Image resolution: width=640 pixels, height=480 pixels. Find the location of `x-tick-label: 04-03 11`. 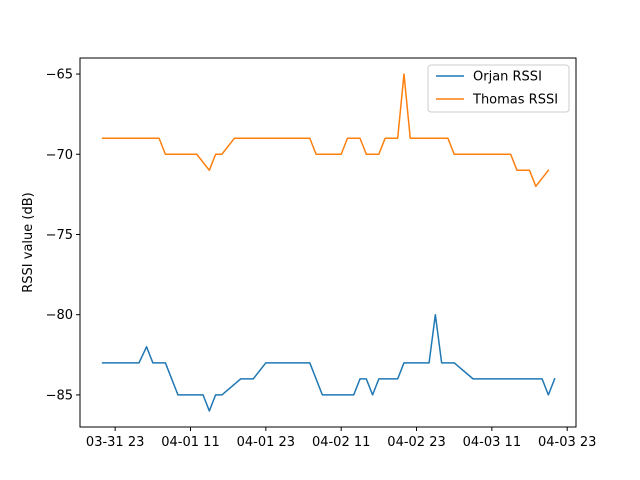

x-tick-label: 04-03 11 is located at coordinates (492, 442).